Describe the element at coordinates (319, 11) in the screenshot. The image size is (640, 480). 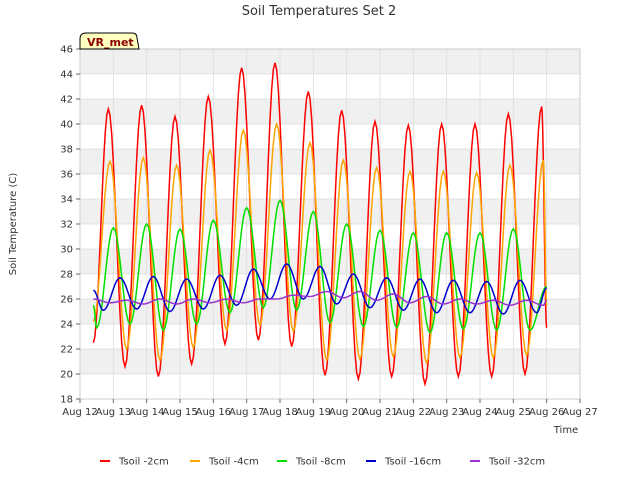
I see `chart-title: Soil Temperatures Set 2` at that location.